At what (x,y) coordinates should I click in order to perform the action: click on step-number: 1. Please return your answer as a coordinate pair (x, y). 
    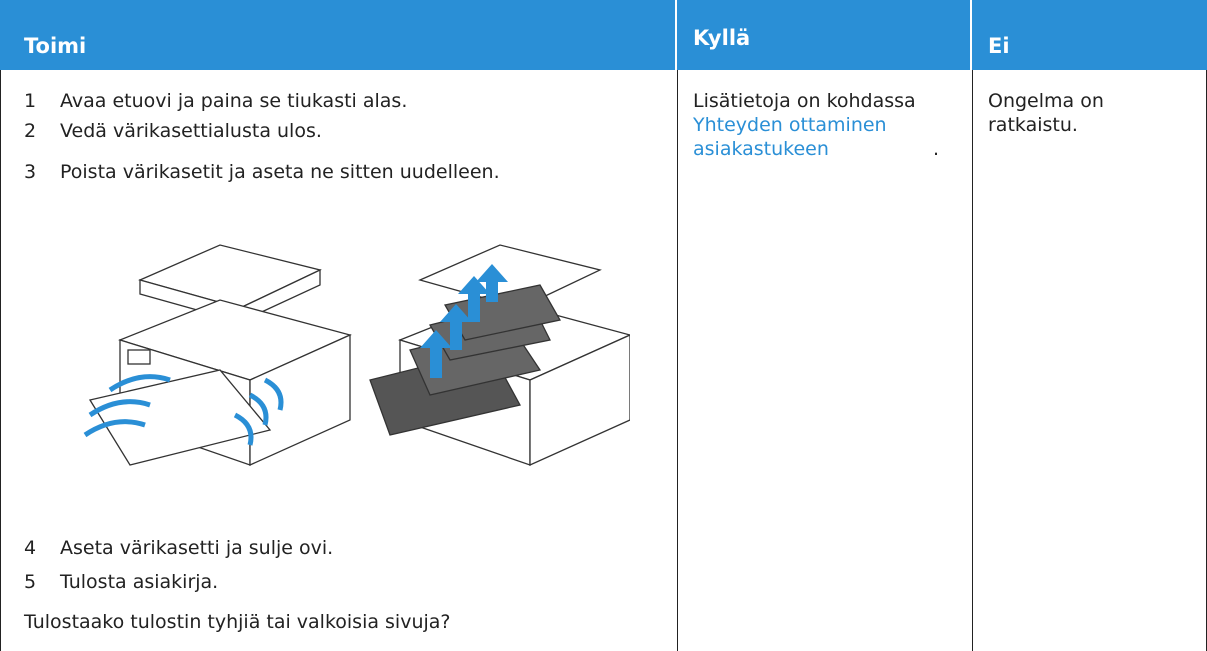
    Looking at the image, I should click on (30, 101).